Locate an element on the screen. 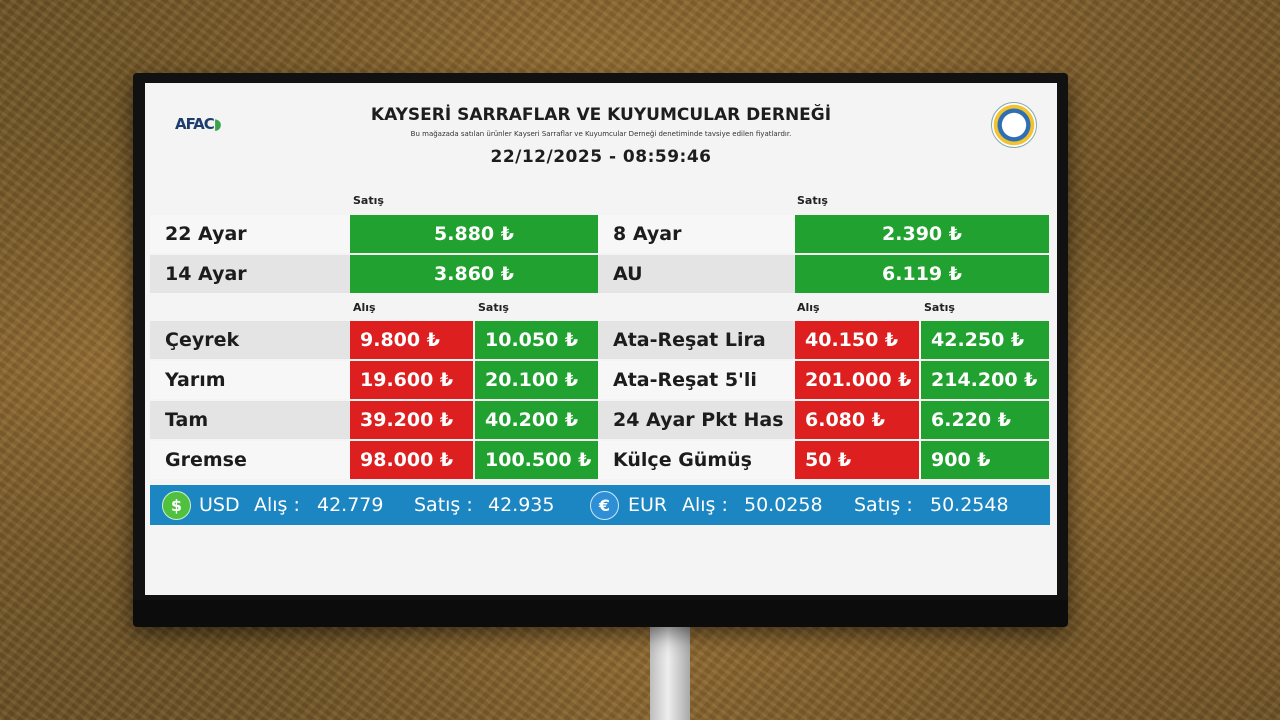 The width and height of the screenshot is (1280, 720). price-row-name: Ata-Reşat 5'li is located at coordinates (696, 380).